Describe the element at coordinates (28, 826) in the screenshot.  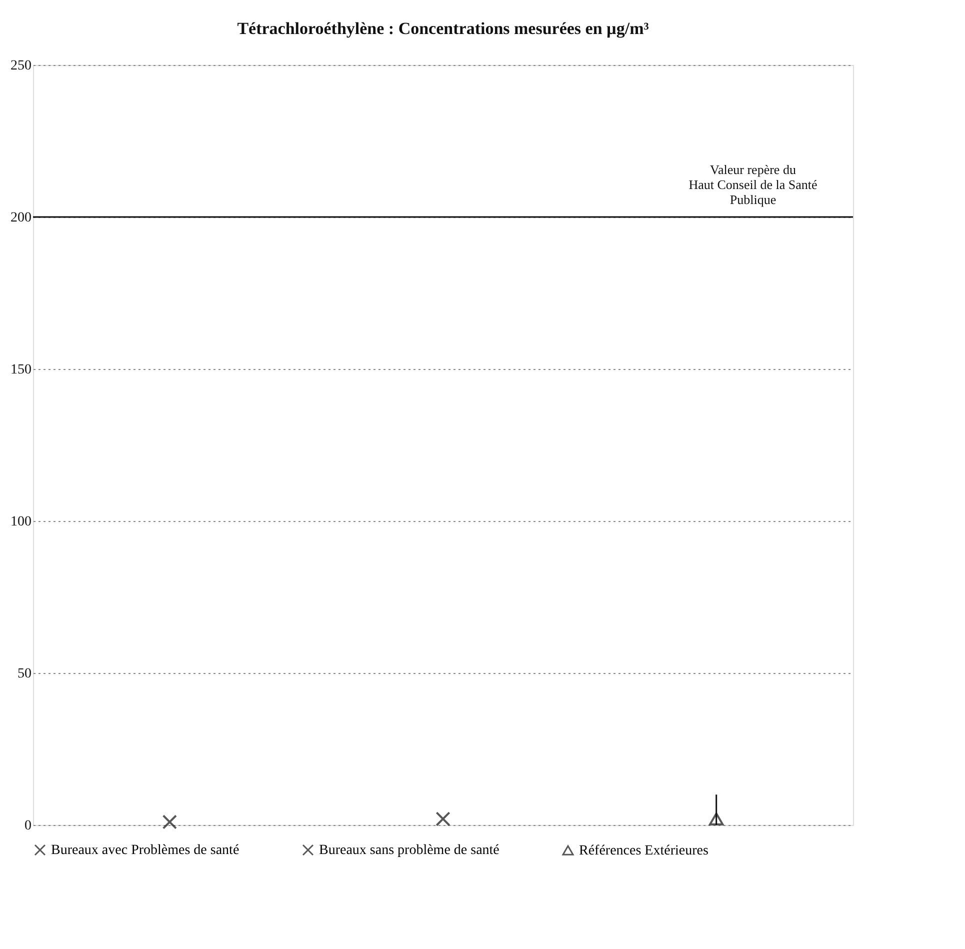
I see `y-tick-label: 0` at that location.